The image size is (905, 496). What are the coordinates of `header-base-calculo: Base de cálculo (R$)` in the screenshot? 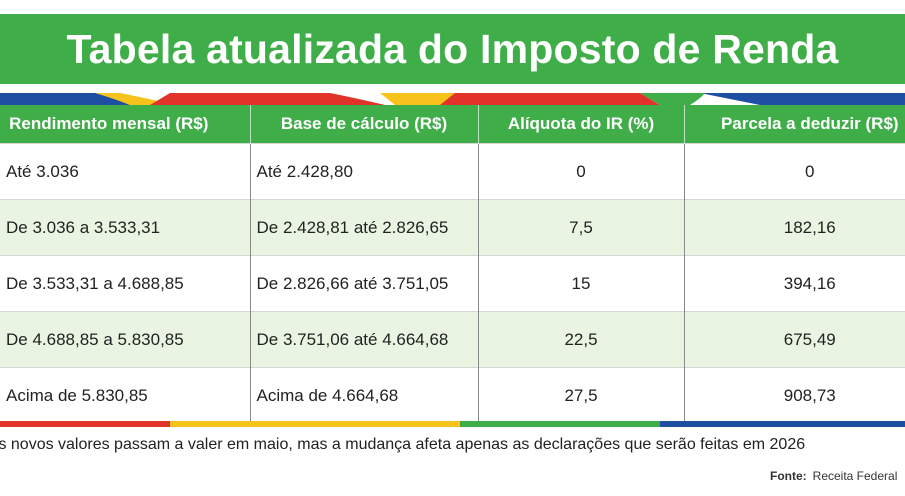 It's located at (364, 124).